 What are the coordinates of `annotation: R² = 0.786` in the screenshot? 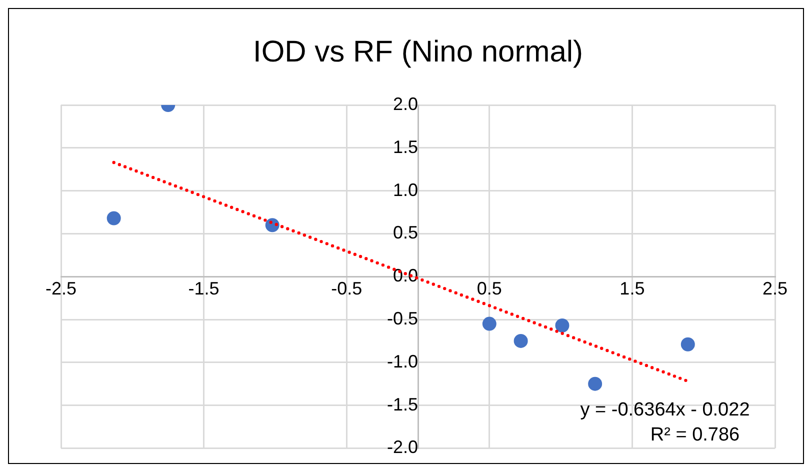 It's located at (695, 435).